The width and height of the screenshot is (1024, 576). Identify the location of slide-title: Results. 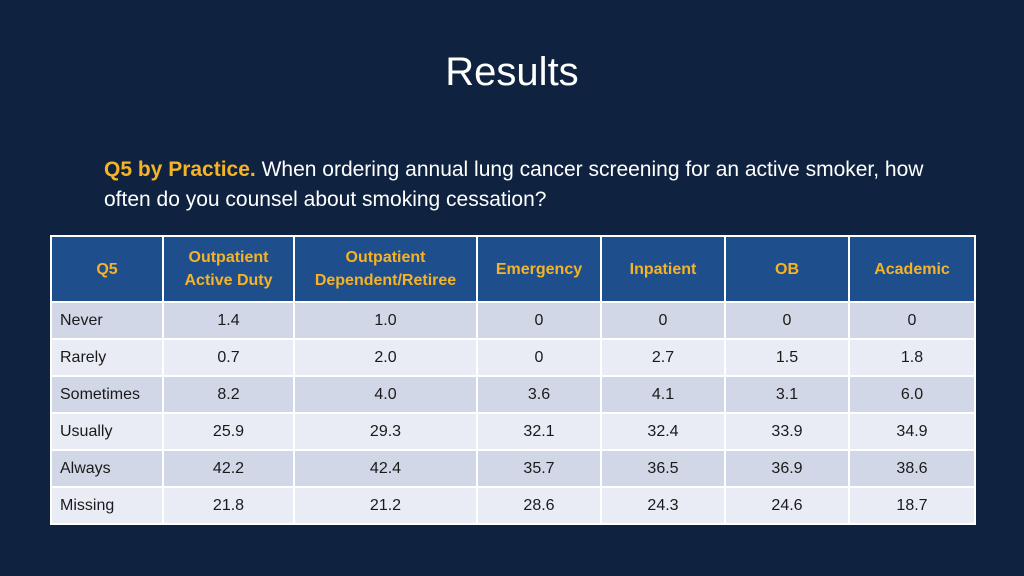
(512, 72).